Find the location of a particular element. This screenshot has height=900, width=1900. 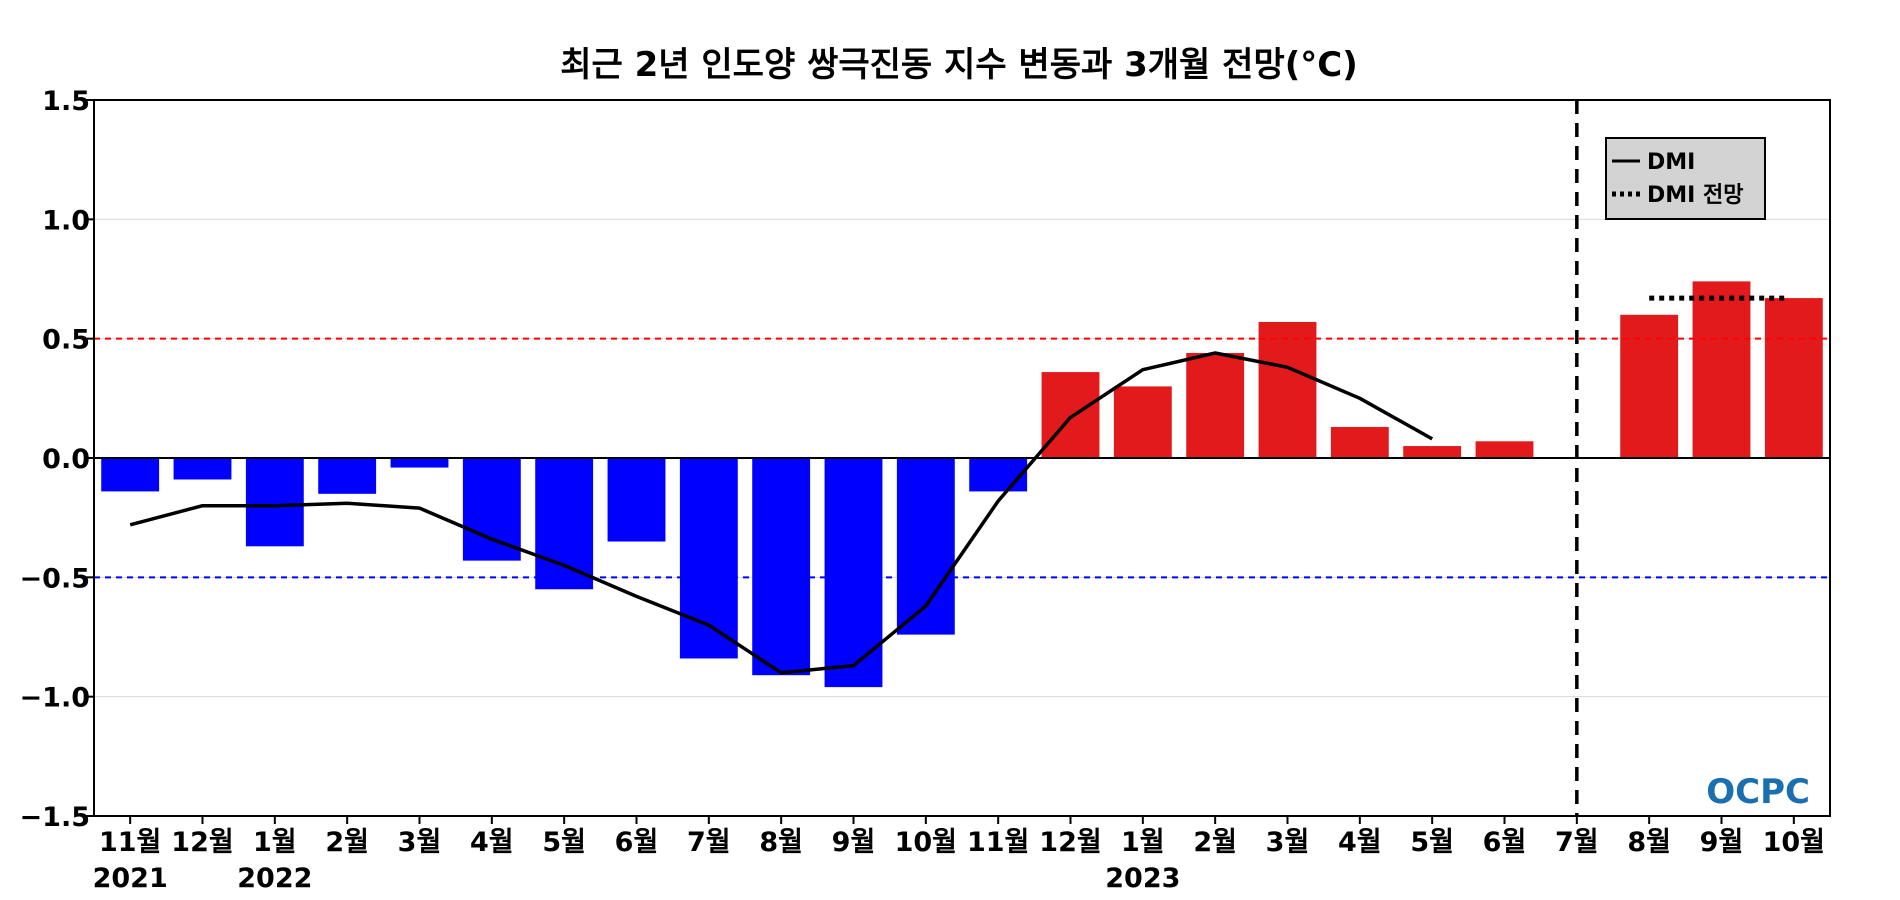

ocpc-logo: OCPC is located at coordinates (1758, 792).